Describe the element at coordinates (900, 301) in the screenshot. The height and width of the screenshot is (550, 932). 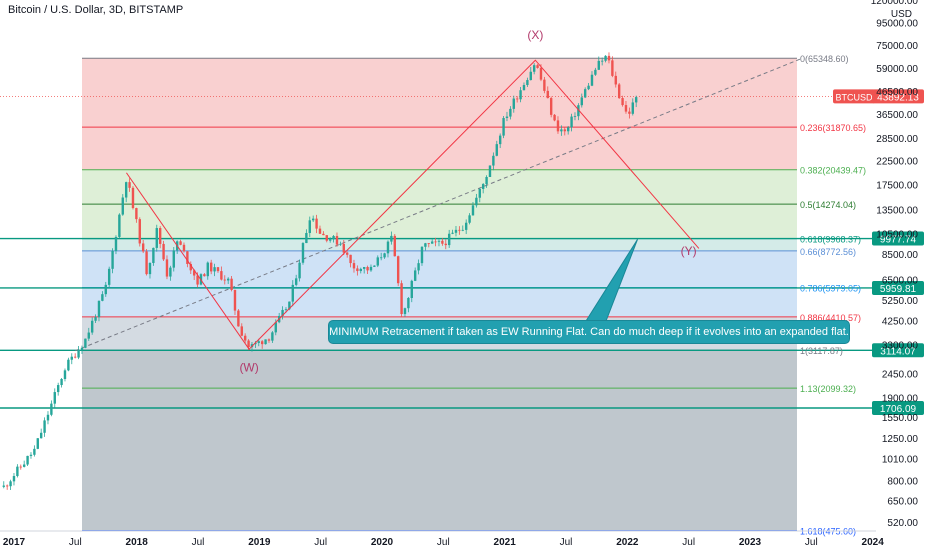
I see `y-tick-label: 5250.00` at that location.